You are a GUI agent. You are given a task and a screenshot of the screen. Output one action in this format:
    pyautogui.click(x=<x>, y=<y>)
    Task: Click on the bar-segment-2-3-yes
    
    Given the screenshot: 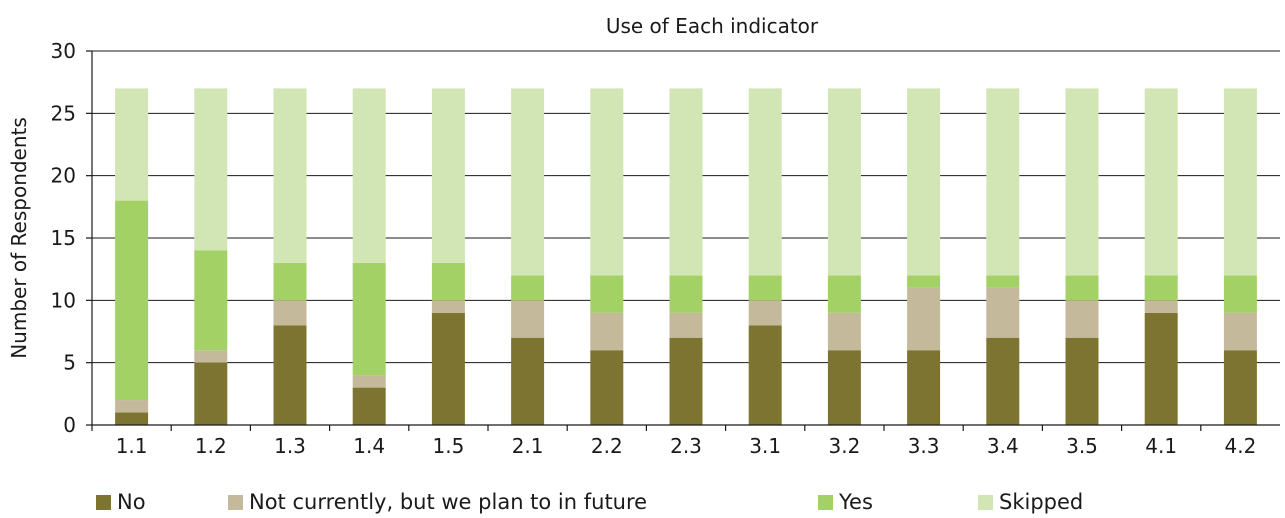 What is the action you would take?
    pyautogui.click(x=686, y=294)
    